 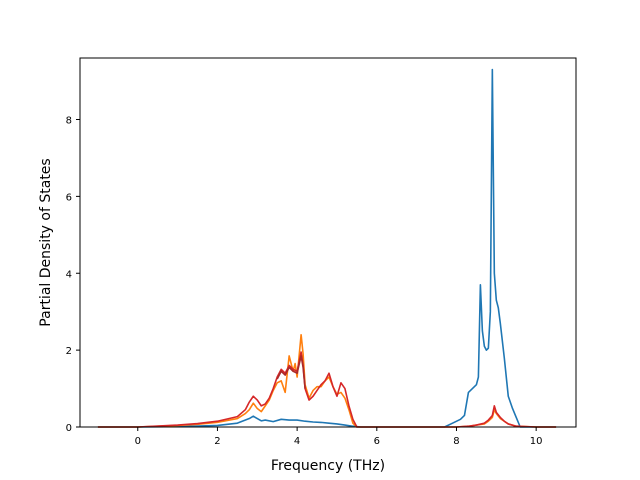 What do you see at coordinates (69, 274) in the screenshot?
I see `y-tick-label: 4` at bounding box center [69, 274].